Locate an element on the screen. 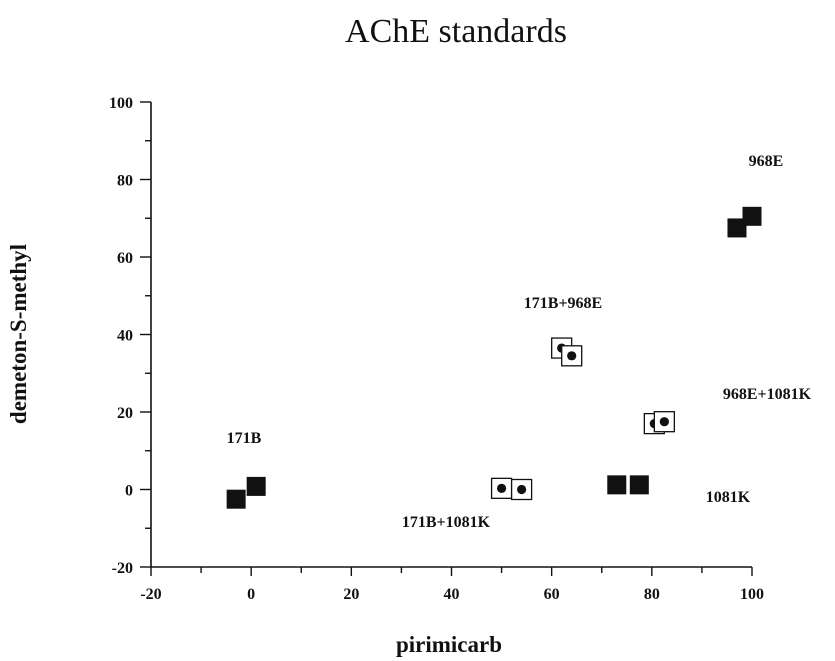 The image size is (835, 661). group-label: 171B+1081K is located at coordinates (446, 522).